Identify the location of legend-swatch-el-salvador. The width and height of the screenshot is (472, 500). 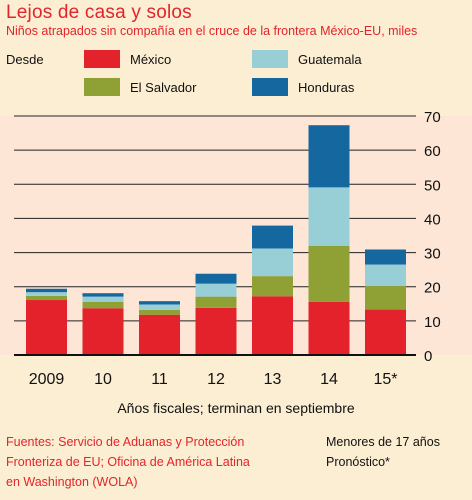
(102, 87).